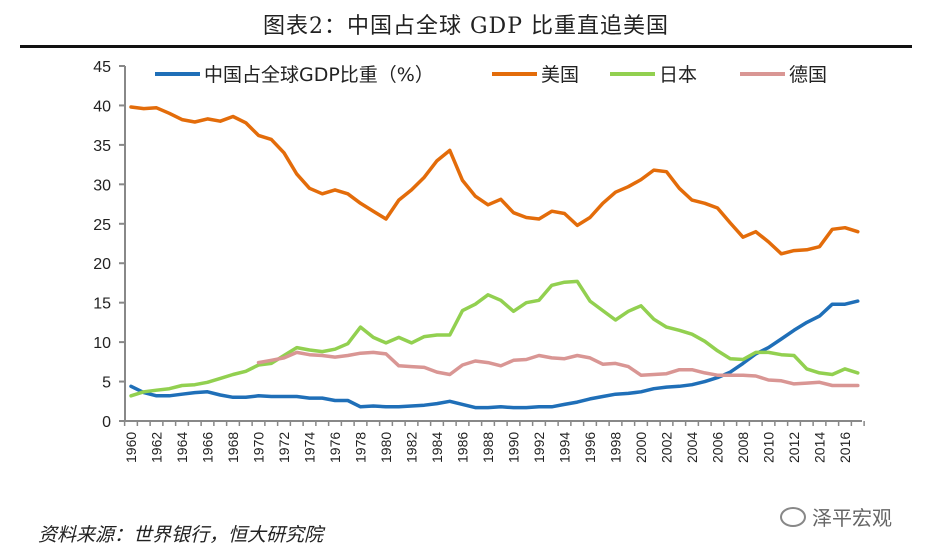 This screenshot has width=932, height=553. I want to click on watermark-text: 泽平宏观, so click(852, 518).